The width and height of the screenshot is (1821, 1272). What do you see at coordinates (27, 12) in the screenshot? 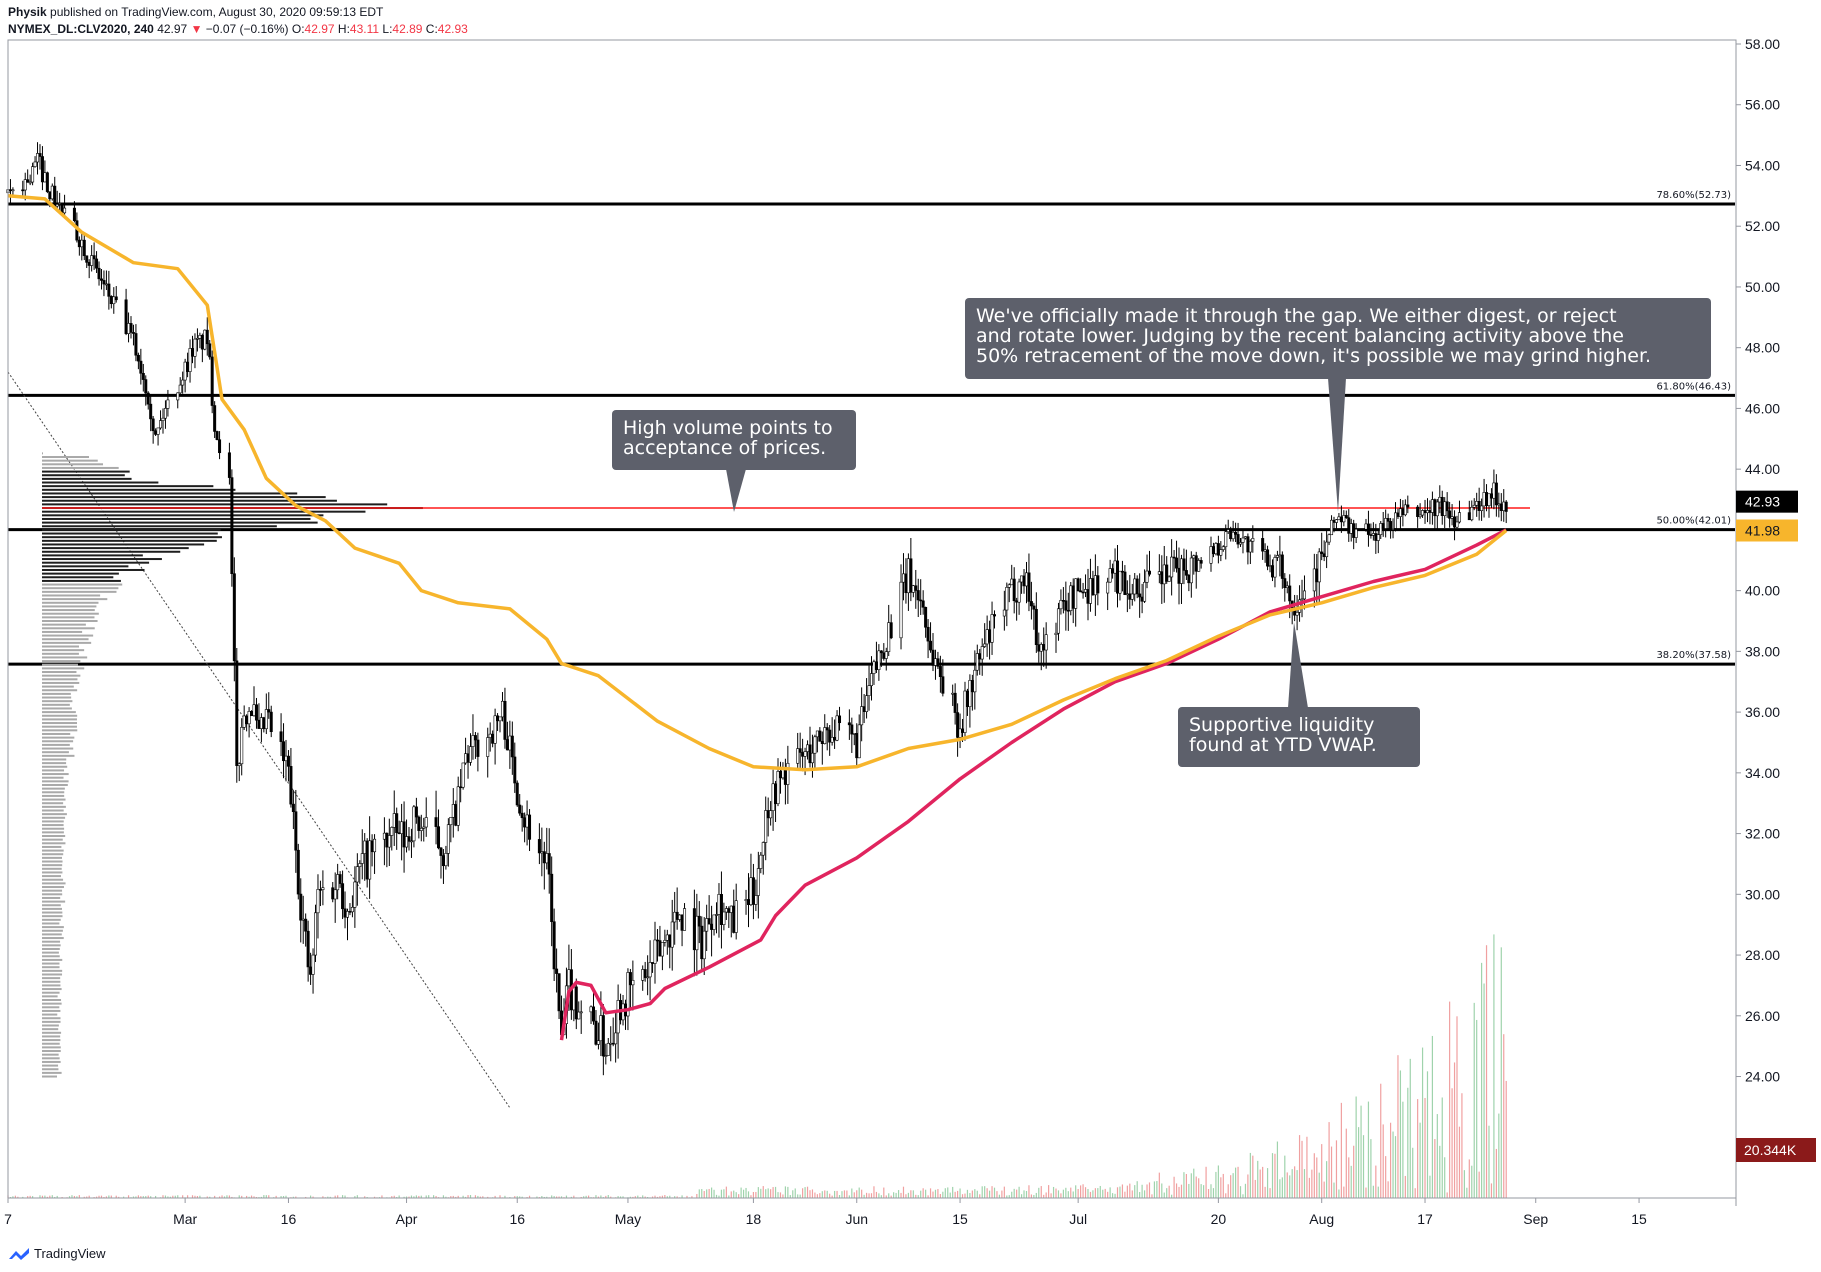
I see `author-name: Physik` at bounding box center [27, 12].